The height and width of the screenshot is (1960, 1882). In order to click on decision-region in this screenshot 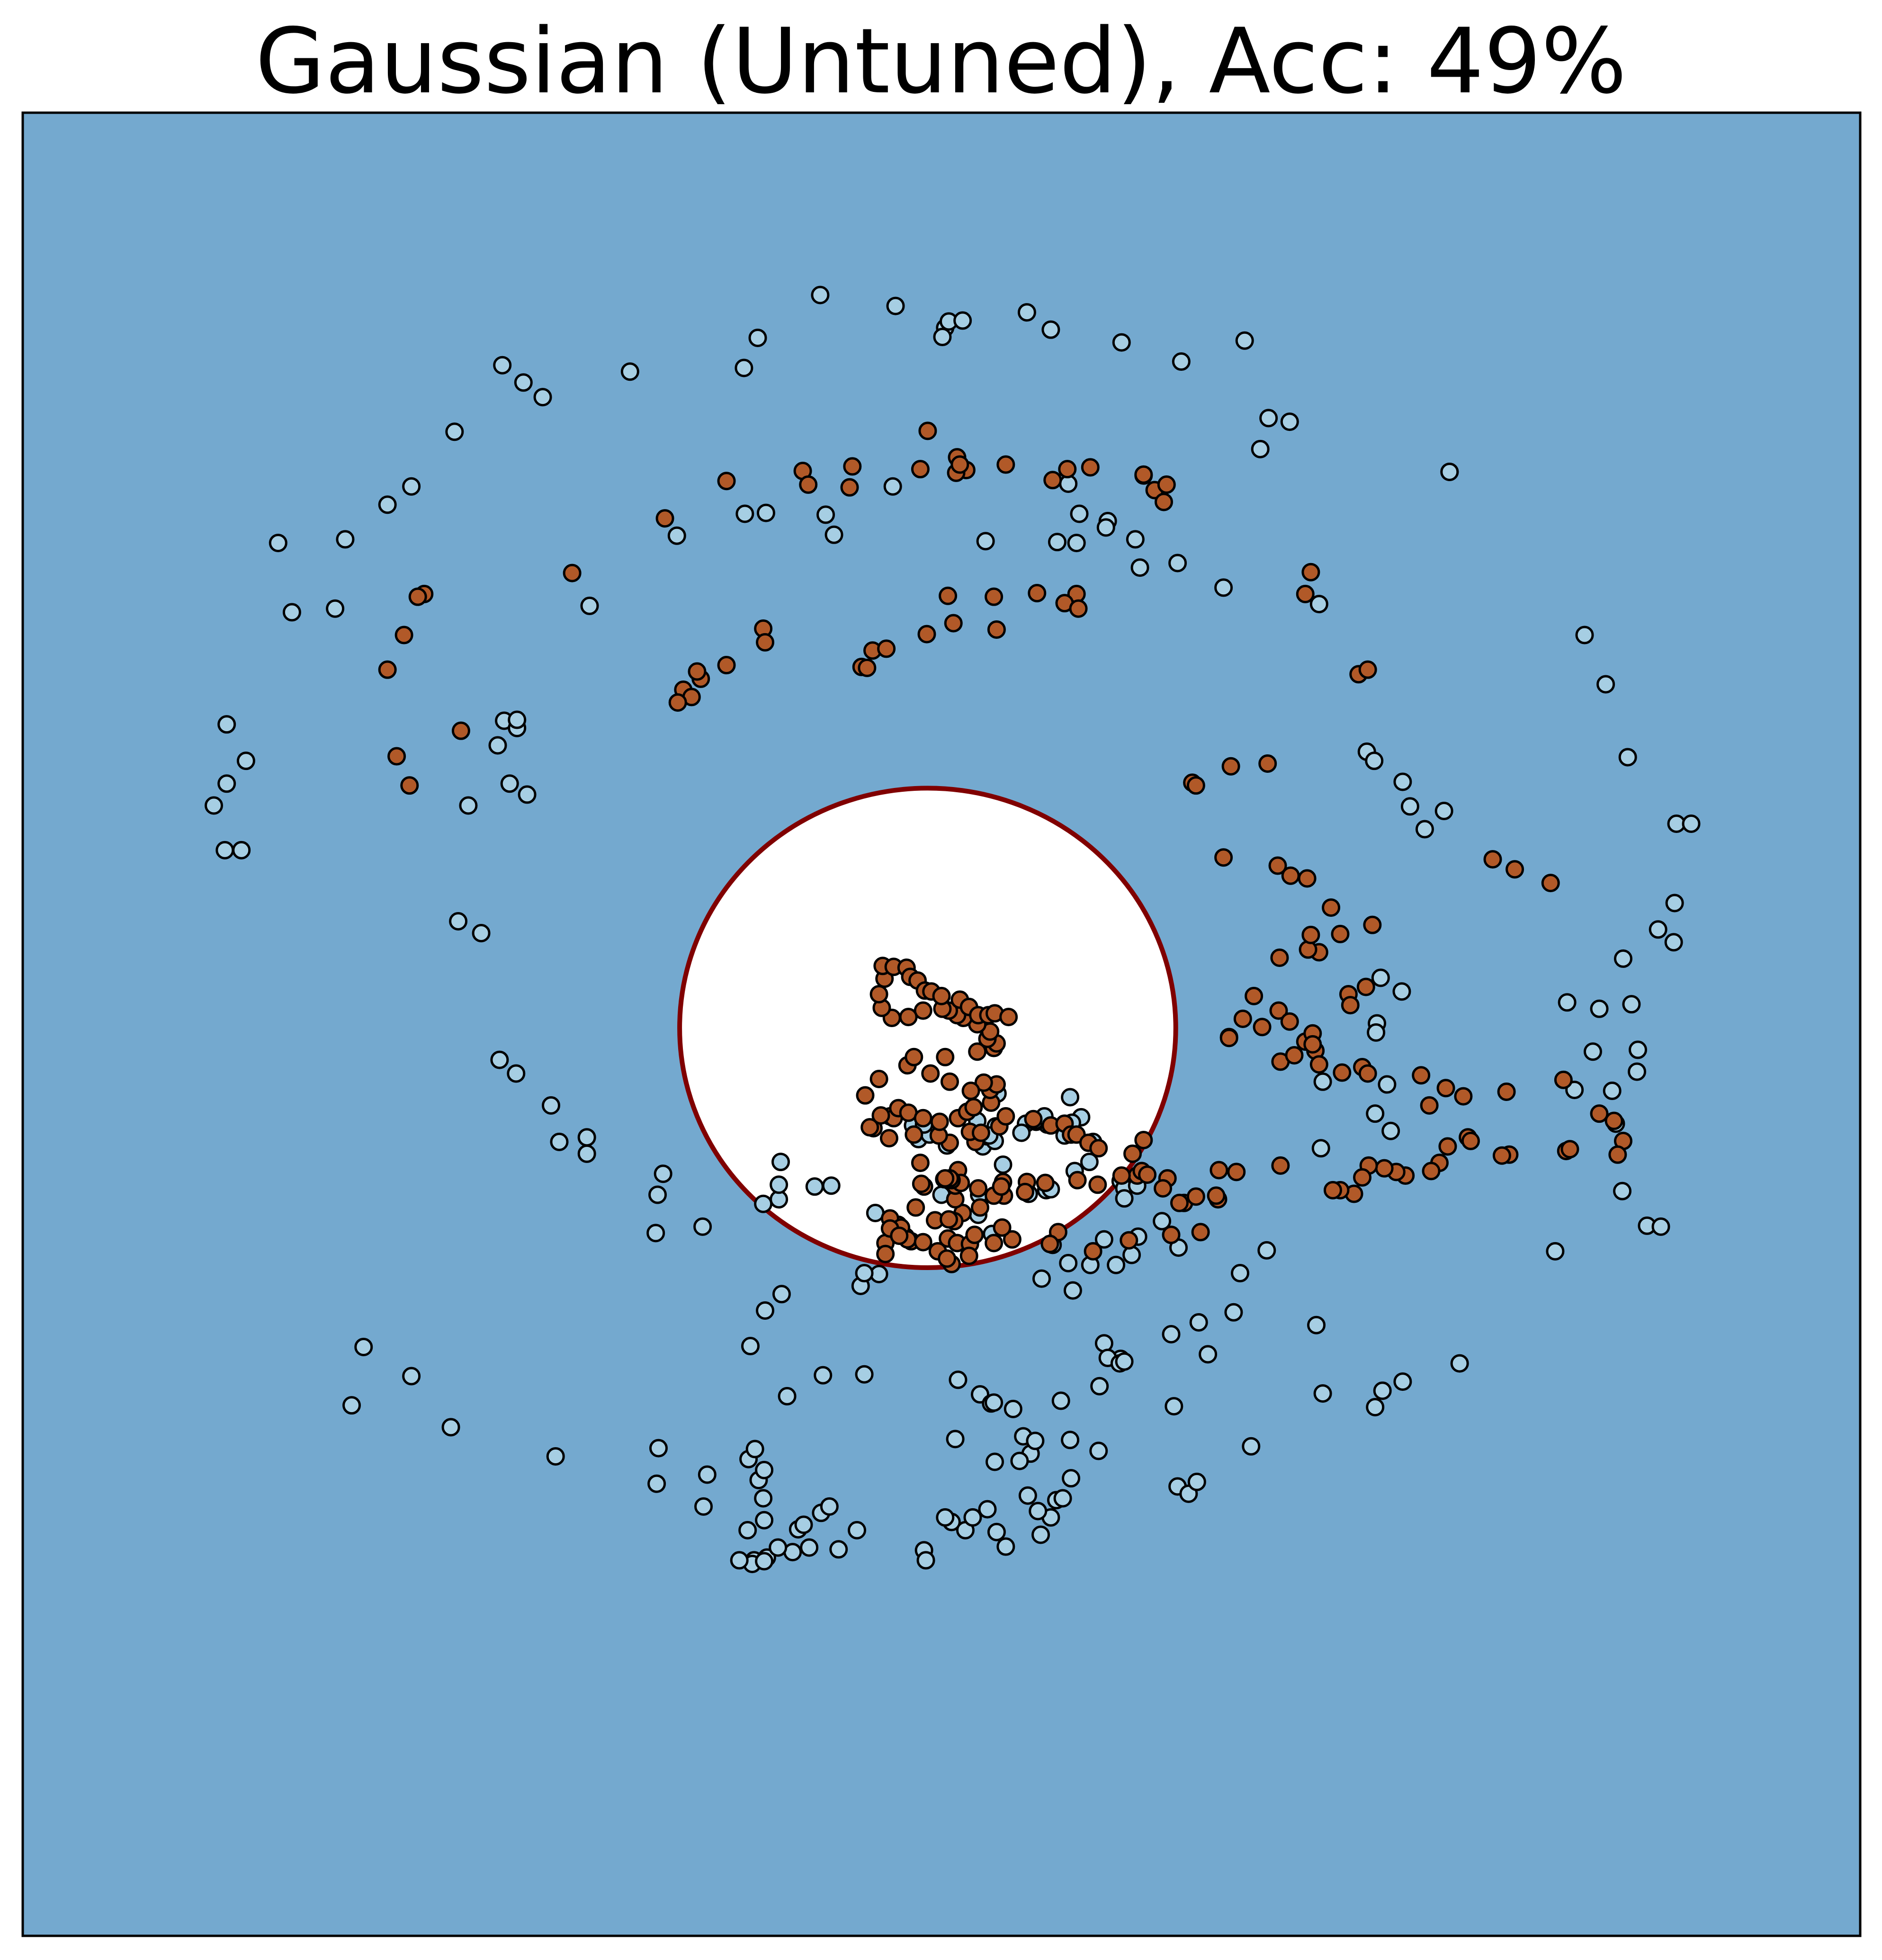, I will do `click(927, 1028)`.